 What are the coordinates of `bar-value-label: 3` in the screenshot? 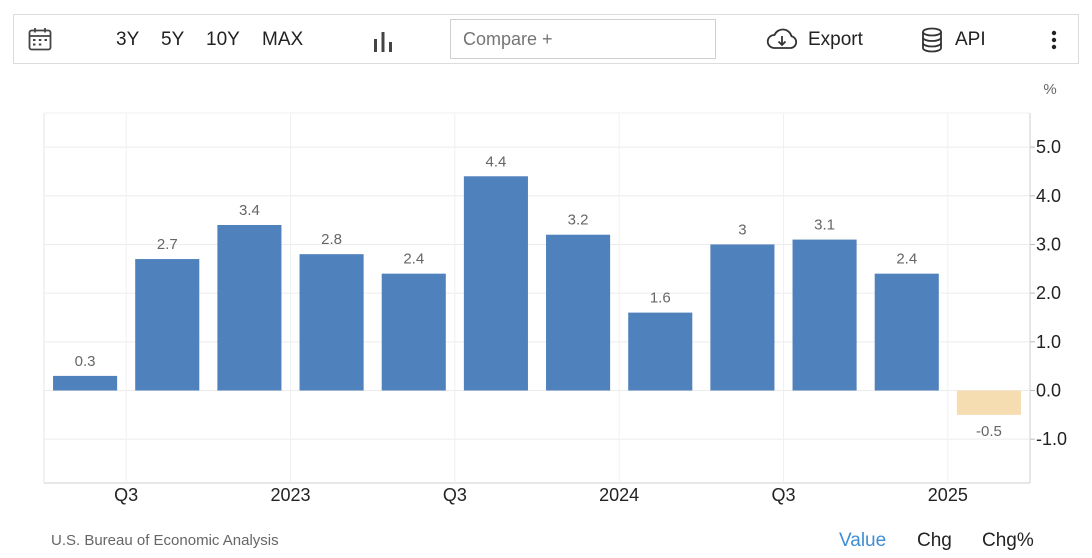 It's located at (742, 229).